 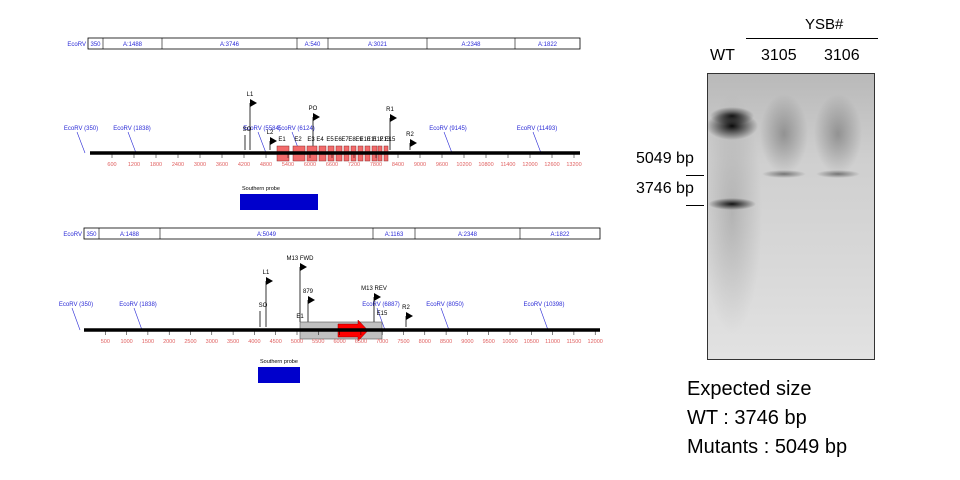 I want to click on mut-probe-label: Southern probe, so click(x=279, y=362).